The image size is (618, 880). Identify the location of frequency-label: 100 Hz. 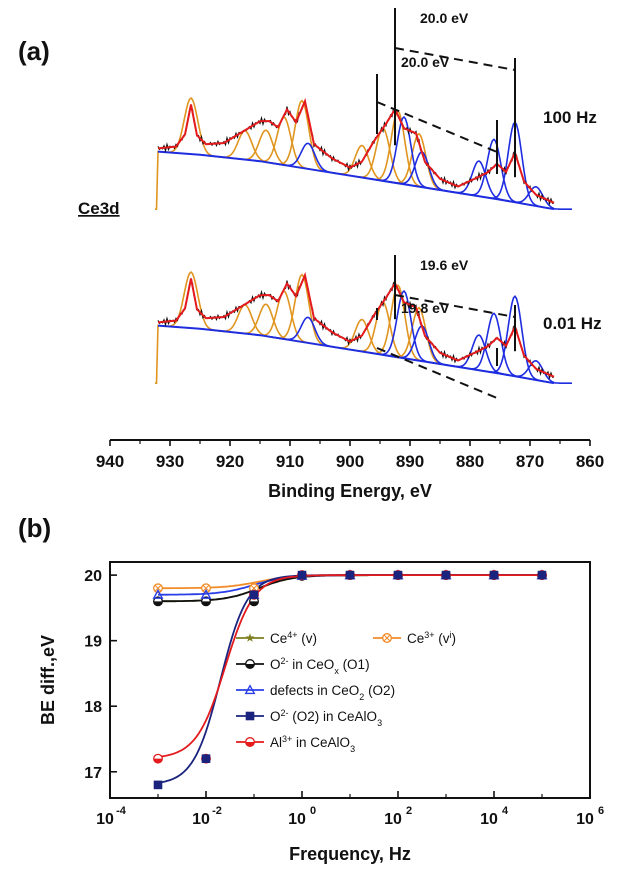
(570, 117).